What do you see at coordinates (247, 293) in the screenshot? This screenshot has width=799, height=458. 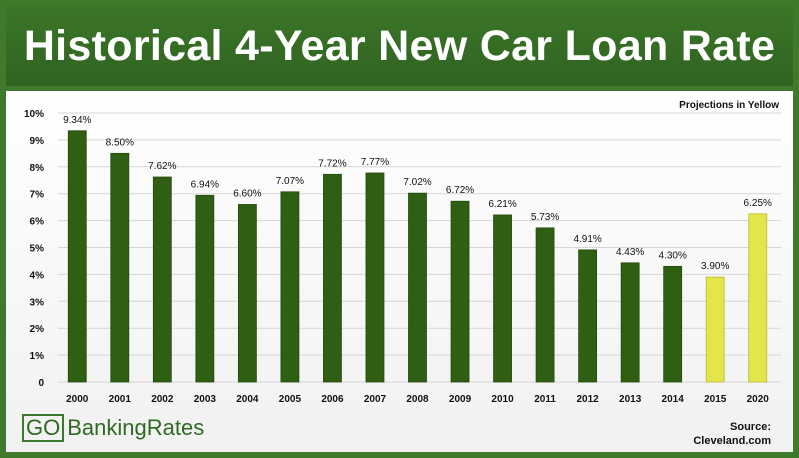 I see `bar-2004` at bounding box center [247, 293].